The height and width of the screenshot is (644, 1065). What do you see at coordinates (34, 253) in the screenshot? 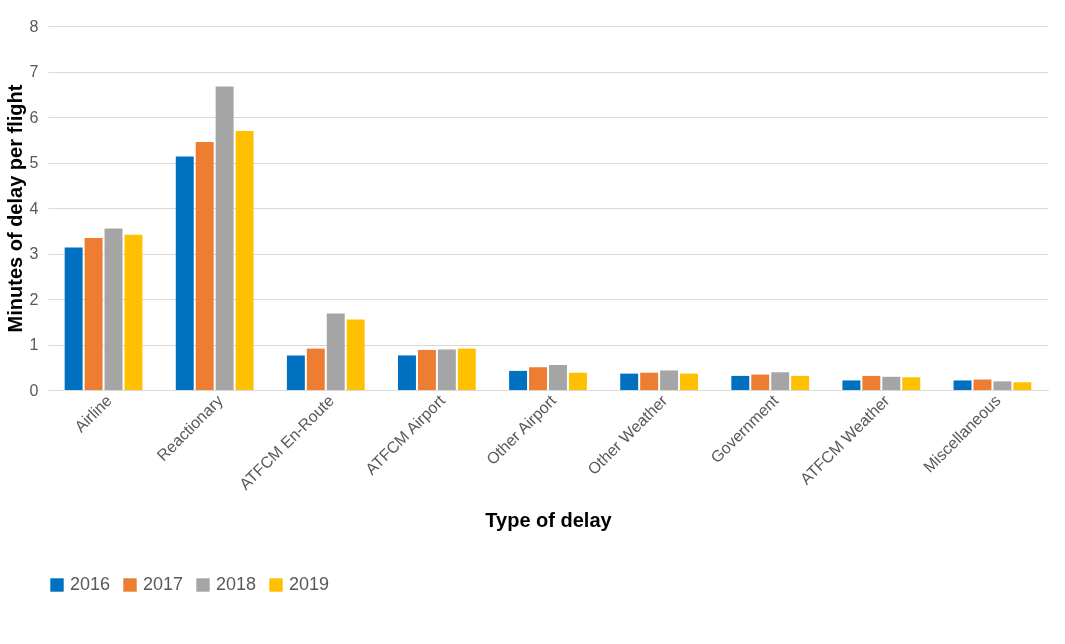
I see `y-tick-label: 3` at bounding box center [34, 253].